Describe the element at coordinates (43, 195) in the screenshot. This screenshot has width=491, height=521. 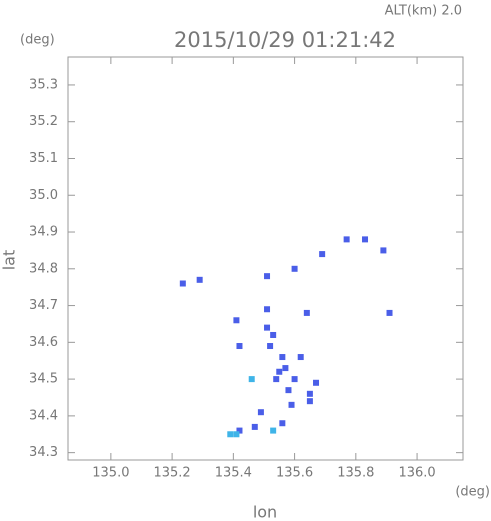
I see `y-tick-label: 35.0` at that location.